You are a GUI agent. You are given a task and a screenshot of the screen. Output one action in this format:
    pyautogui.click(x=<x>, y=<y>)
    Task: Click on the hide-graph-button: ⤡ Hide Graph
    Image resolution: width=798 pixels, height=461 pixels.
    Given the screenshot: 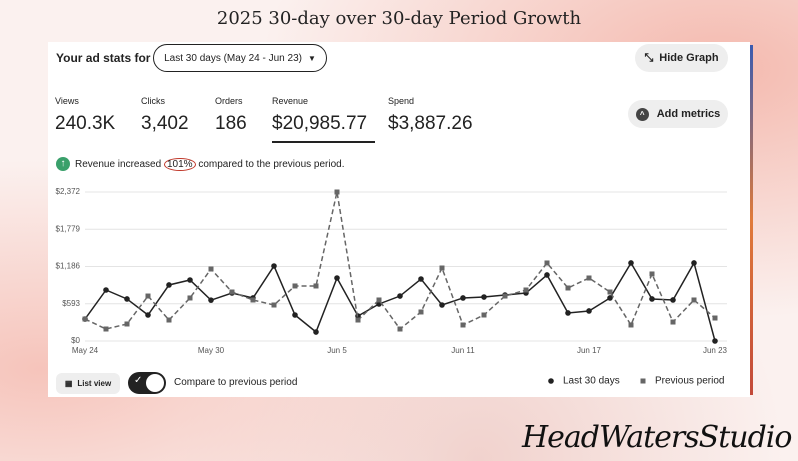 What is the action you would take?
    pyautogui.click(x=681, y=58)
    